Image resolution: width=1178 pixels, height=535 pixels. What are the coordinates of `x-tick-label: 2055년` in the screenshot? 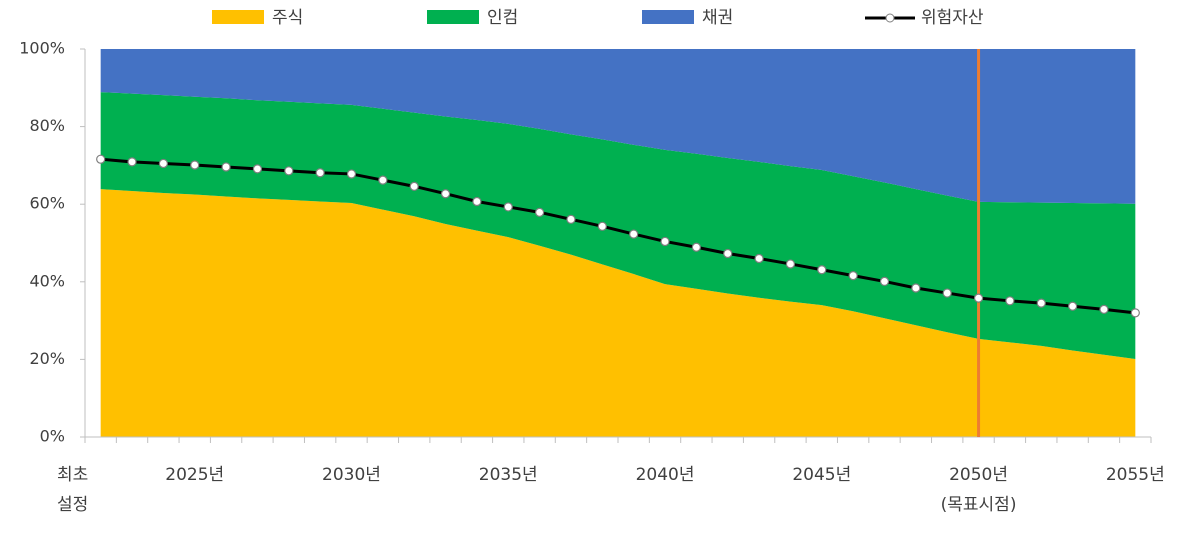 It's located at (1135, 475).